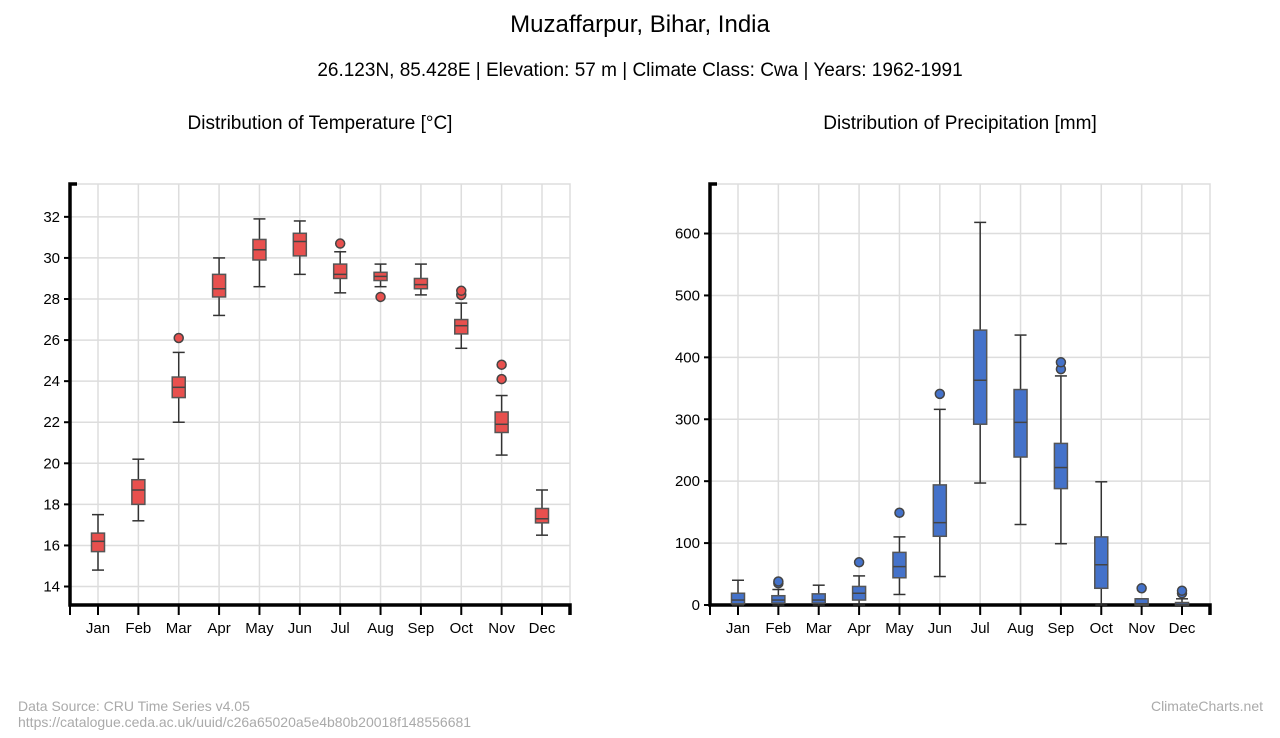 The width and height of the screenshot is (1280, 738). What do you see at coordinates (1206, 706) in the screenshot?
I see `brand-link: ClimateCharts.net` at bounding box center [1206, 706].